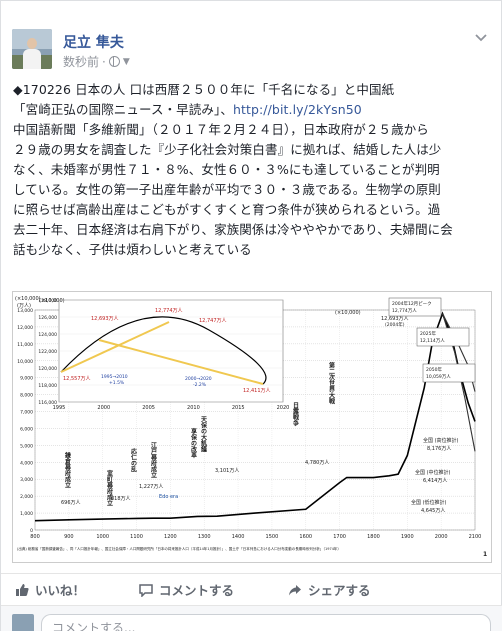 The image size is (502, 631). I want to click on y-axis-unit: (万人), so click(24, 306).